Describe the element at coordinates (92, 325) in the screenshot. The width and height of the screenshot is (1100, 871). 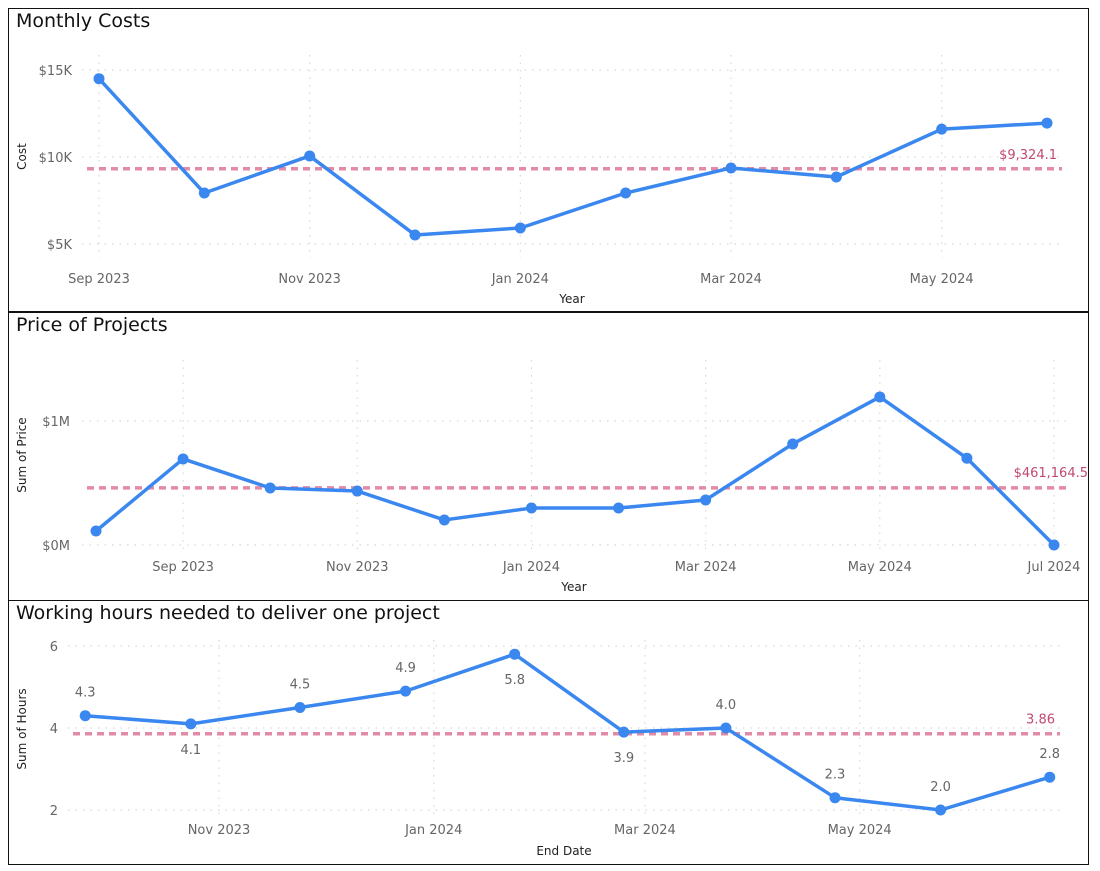
I see `chart-title: Price of Projects` at that location.